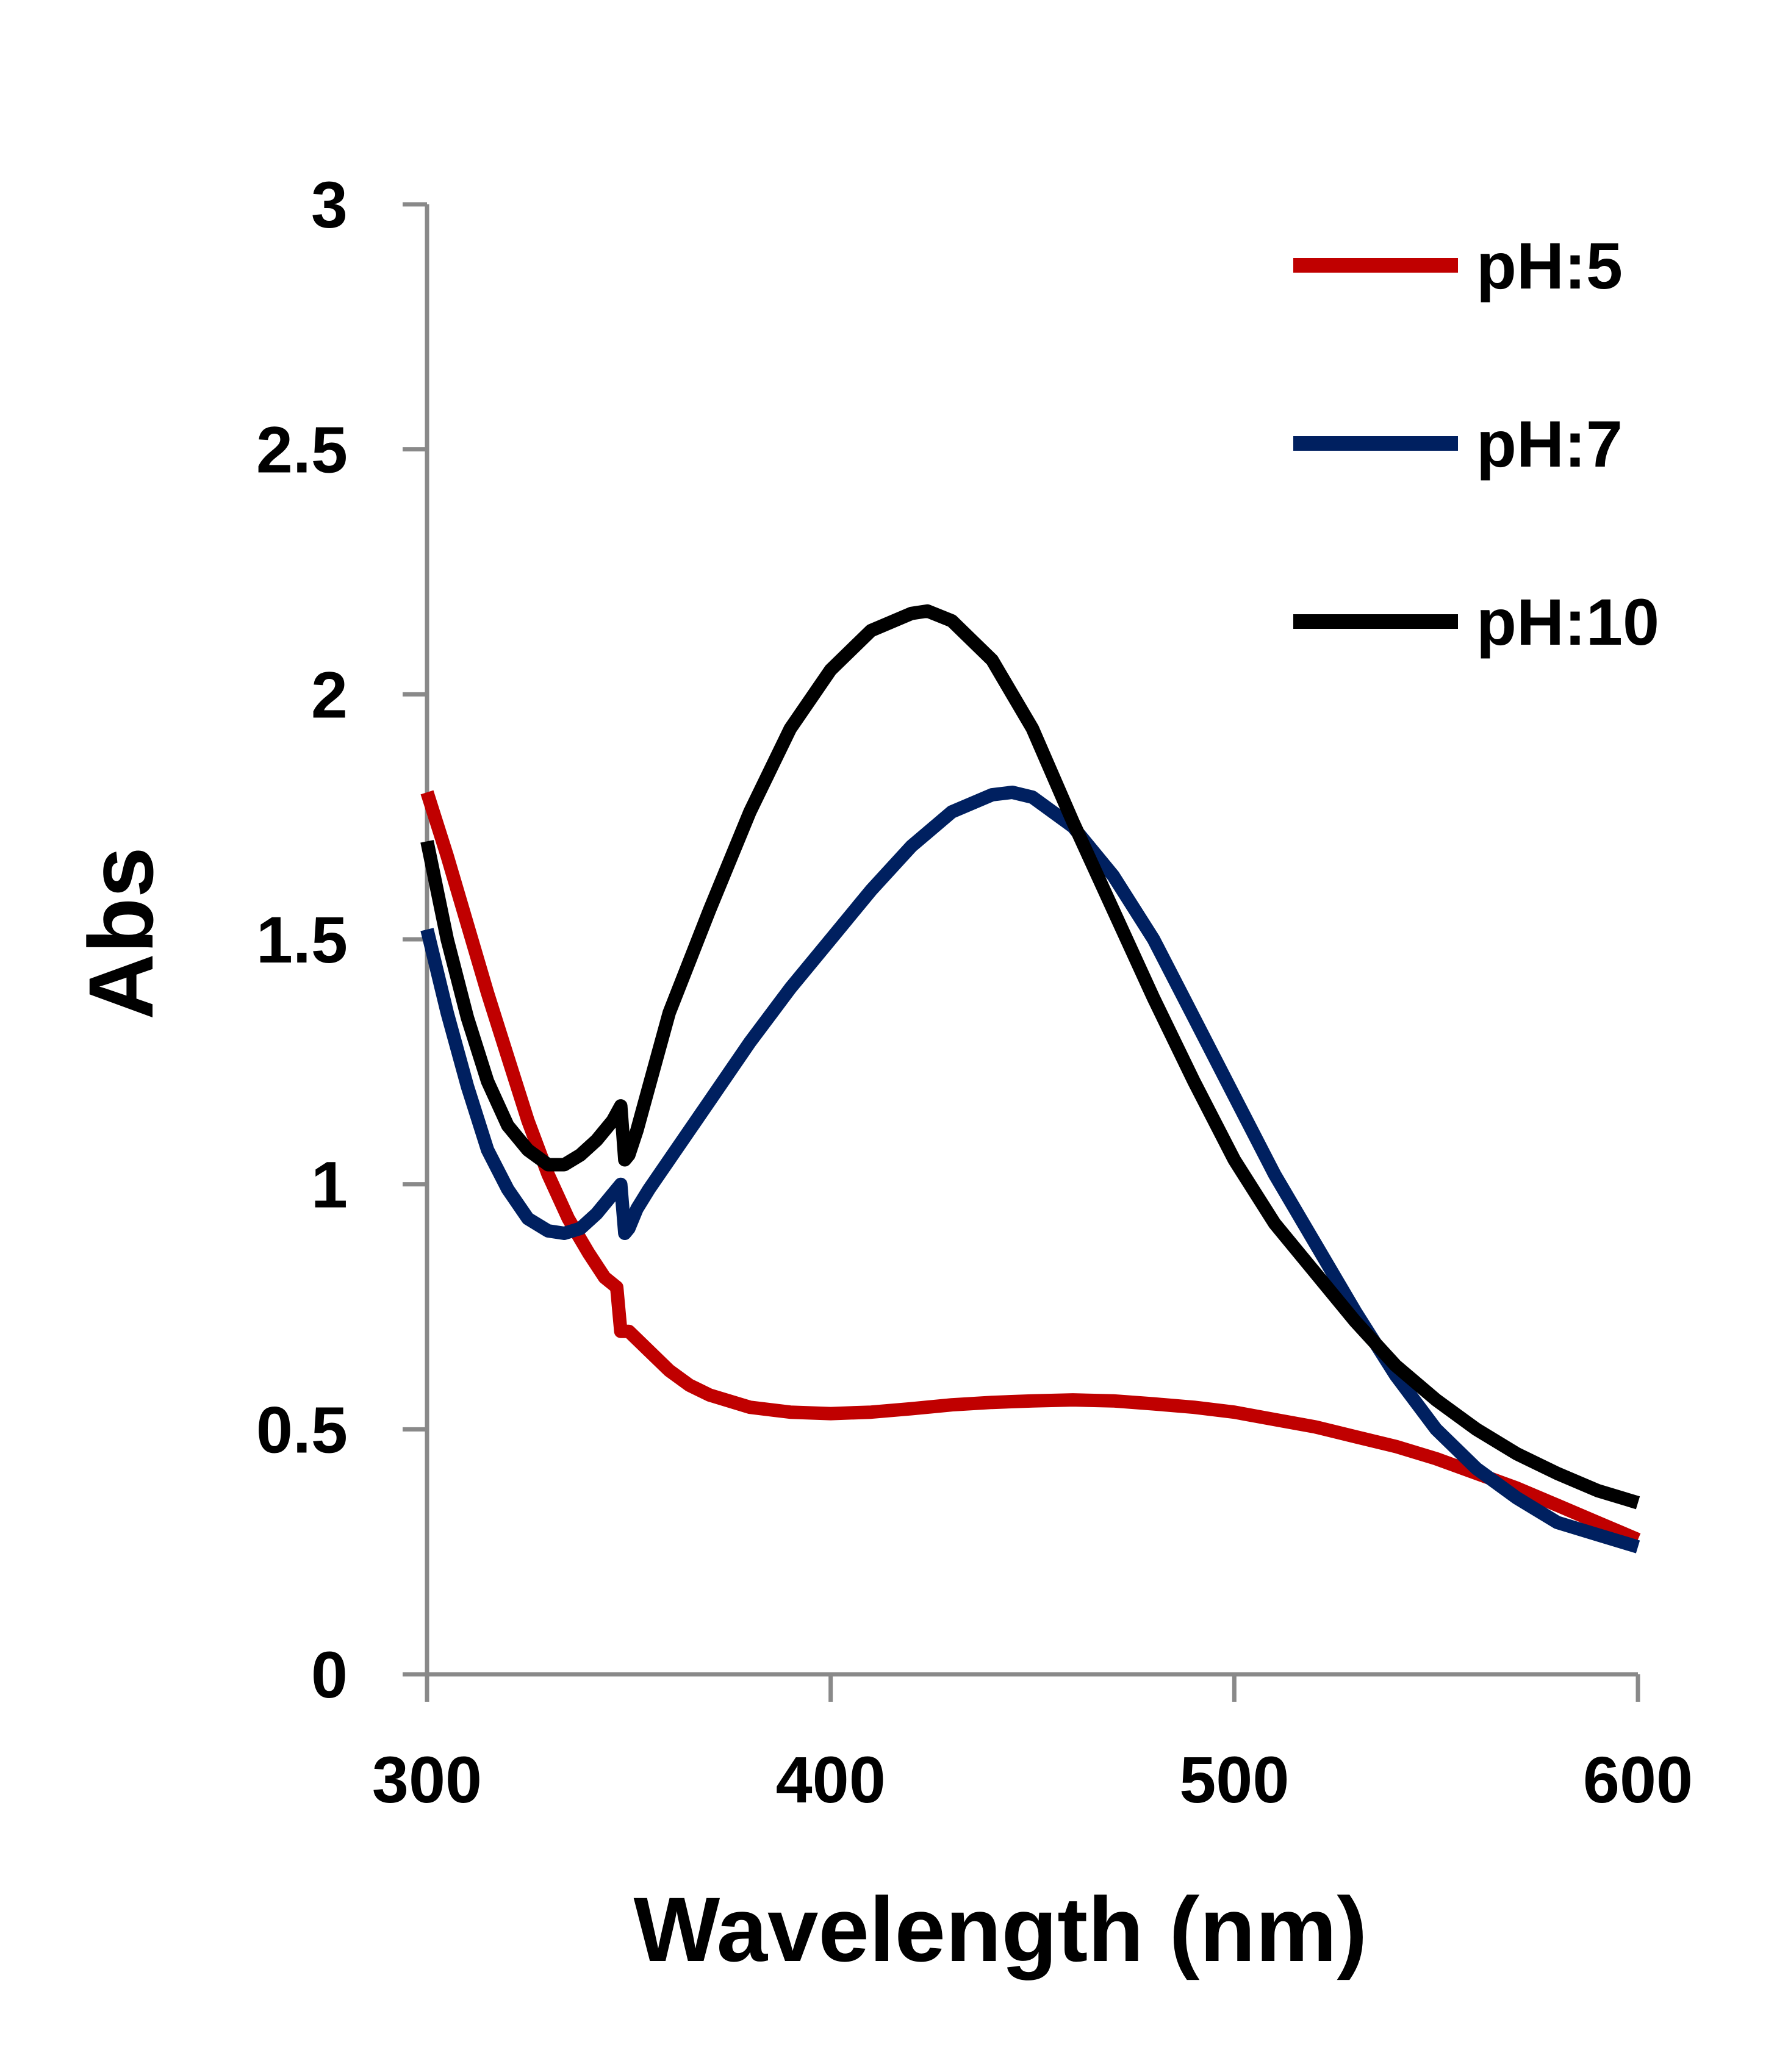 The height and width of the screenshot is (2072, 1788). I want to click on y-axis-title: Abs, so click(121, 933).